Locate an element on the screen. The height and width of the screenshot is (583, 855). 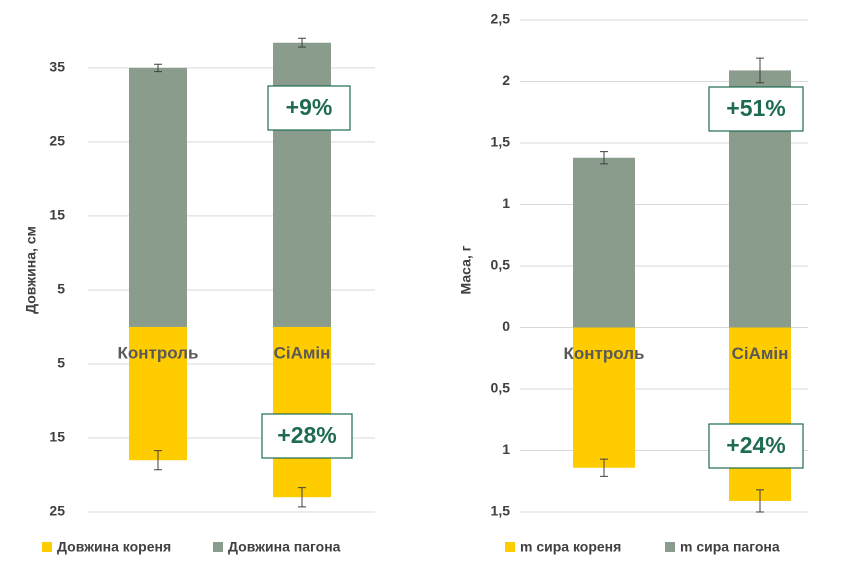
legend-label: Довжина кореня is located at coordinates (114, 547).